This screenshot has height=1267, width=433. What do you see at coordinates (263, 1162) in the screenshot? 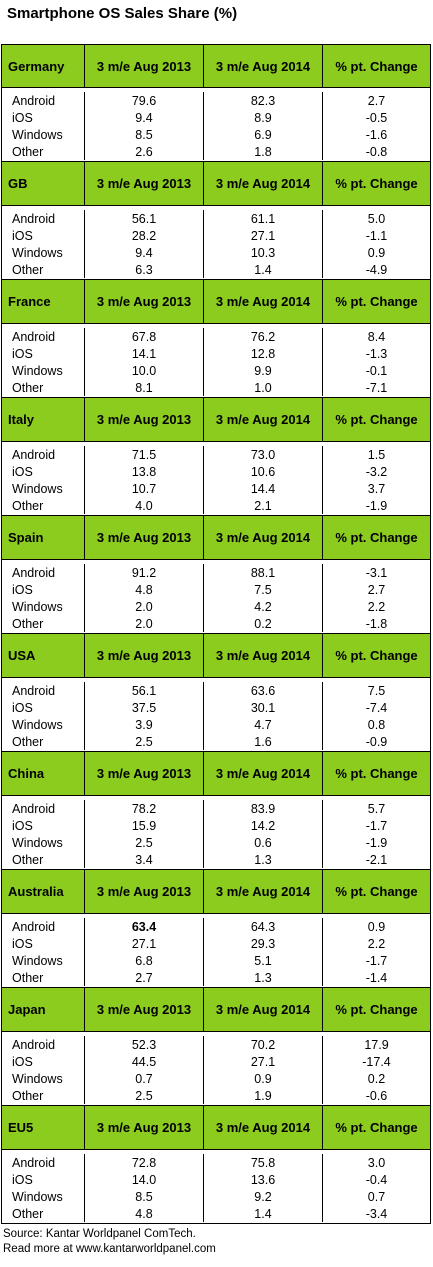
I see `value-2014: 75.8` at bounding box center [263, 1162].